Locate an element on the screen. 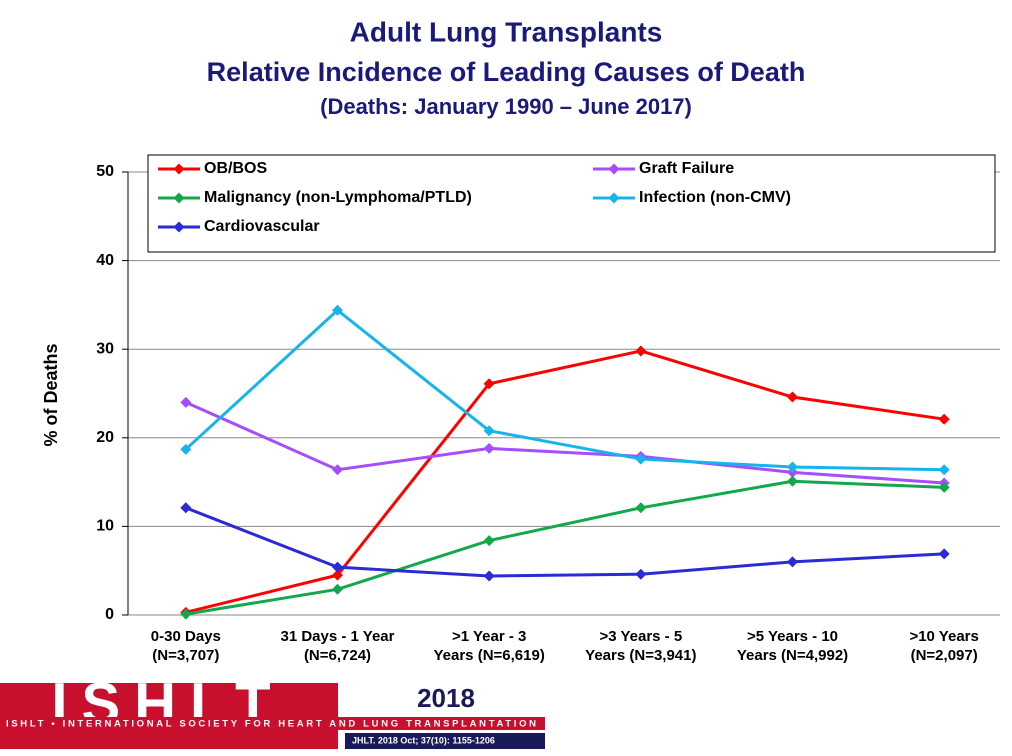 This screenshot has width=1012, height=756. legend-label: Infection (non-CMV) is located at coordinates (715, 197).